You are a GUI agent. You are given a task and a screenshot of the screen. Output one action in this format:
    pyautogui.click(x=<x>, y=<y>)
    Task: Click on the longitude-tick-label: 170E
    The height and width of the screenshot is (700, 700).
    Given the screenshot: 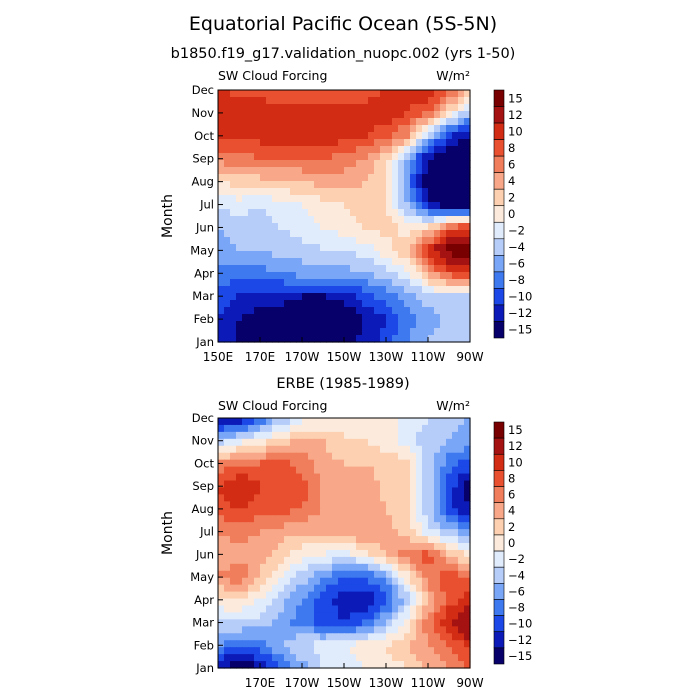 What is the action you would take?
    pyautogui.click(x=260, y=357)
    